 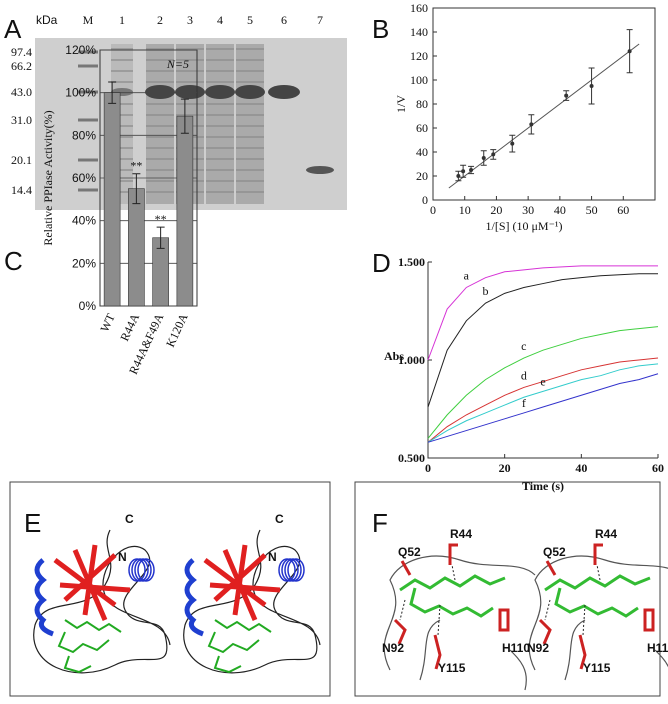 What do you see at coordinates (32, 523) in the screenshot?
I see `panel-letter: E` at bounding box center [32, 523].